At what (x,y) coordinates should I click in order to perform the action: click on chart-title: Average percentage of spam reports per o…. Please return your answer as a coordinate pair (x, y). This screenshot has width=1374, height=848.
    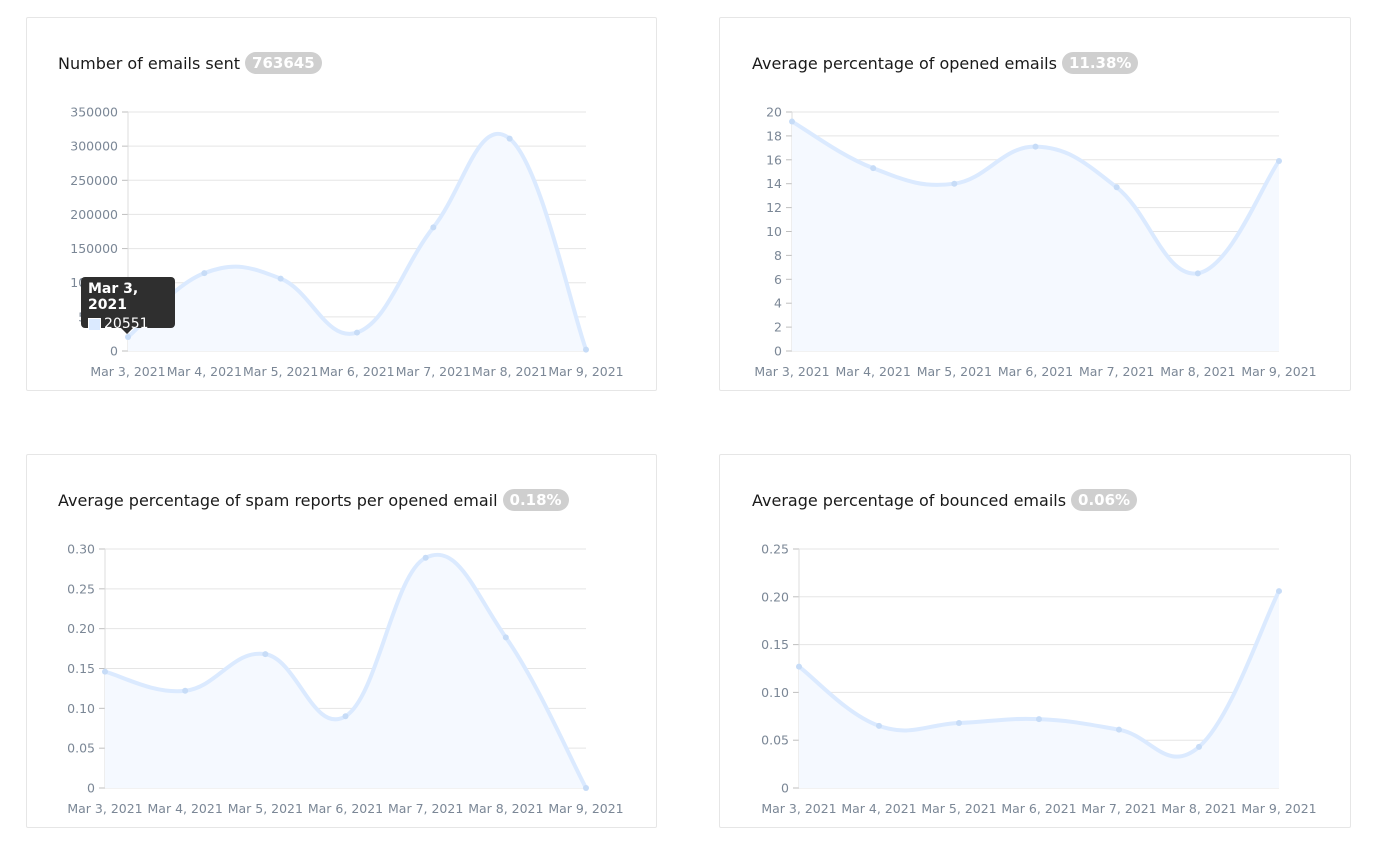
    Looking at the image, I should click on (313, 500).